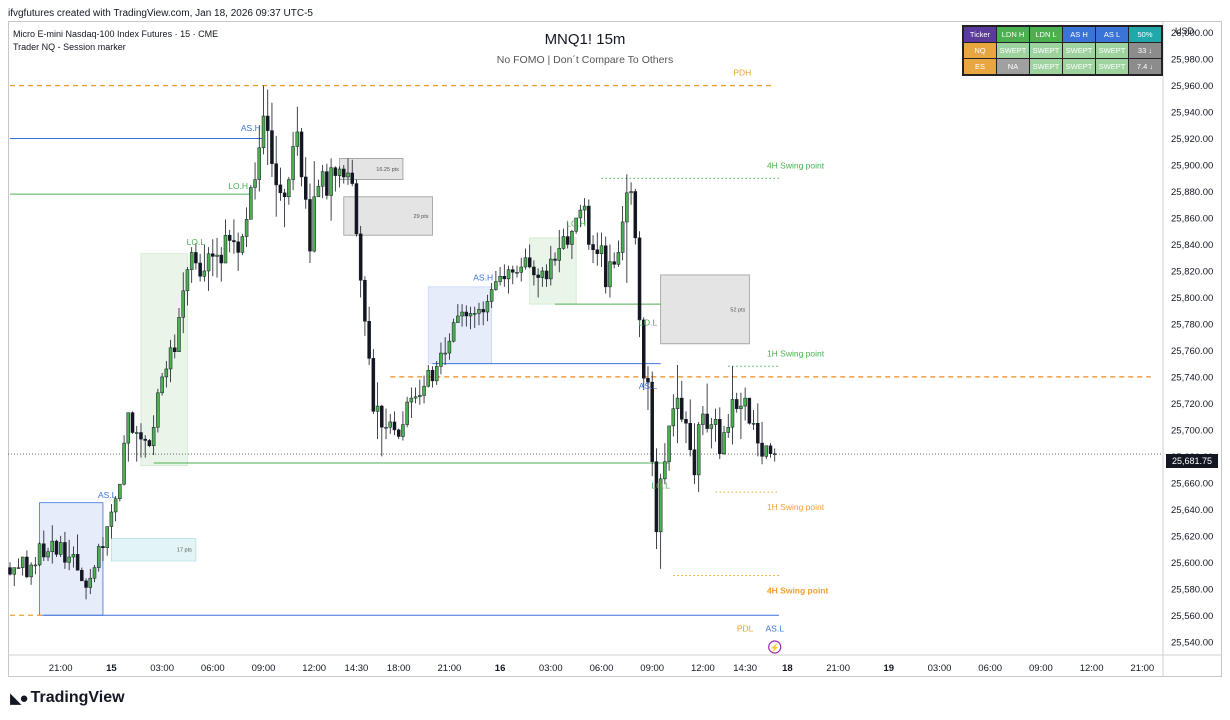 This screenshot has width=1230, height=720. I want to click on key-level-label: 4H Swing point, so click(796, 165).